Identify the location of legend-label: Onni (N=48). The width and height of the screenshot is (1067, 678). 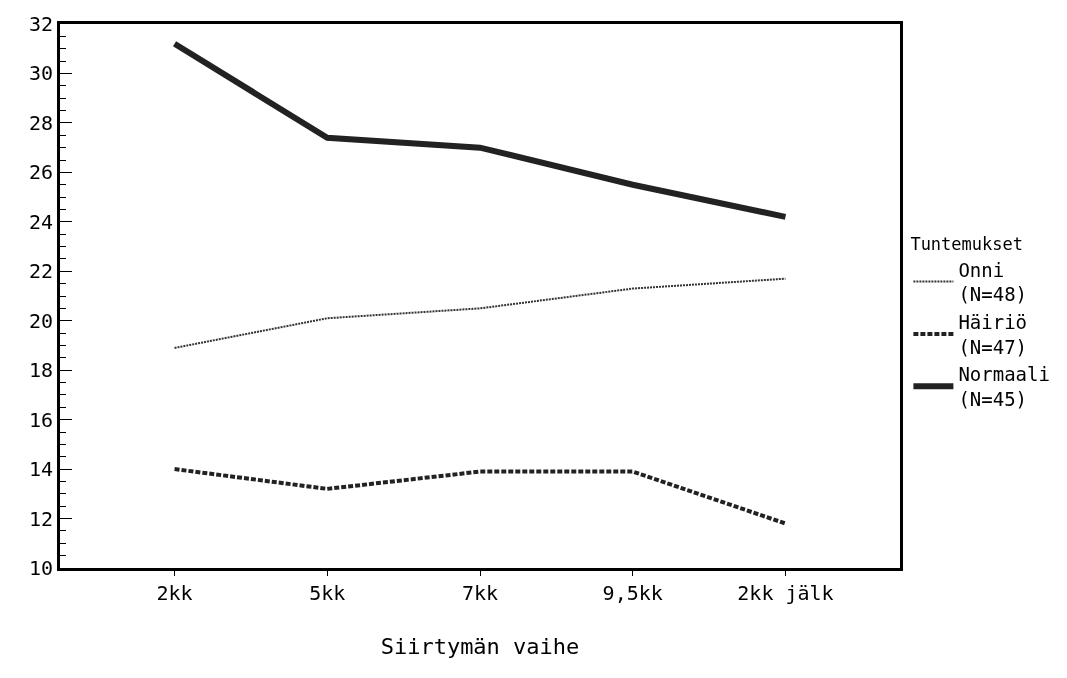
(993, 282).